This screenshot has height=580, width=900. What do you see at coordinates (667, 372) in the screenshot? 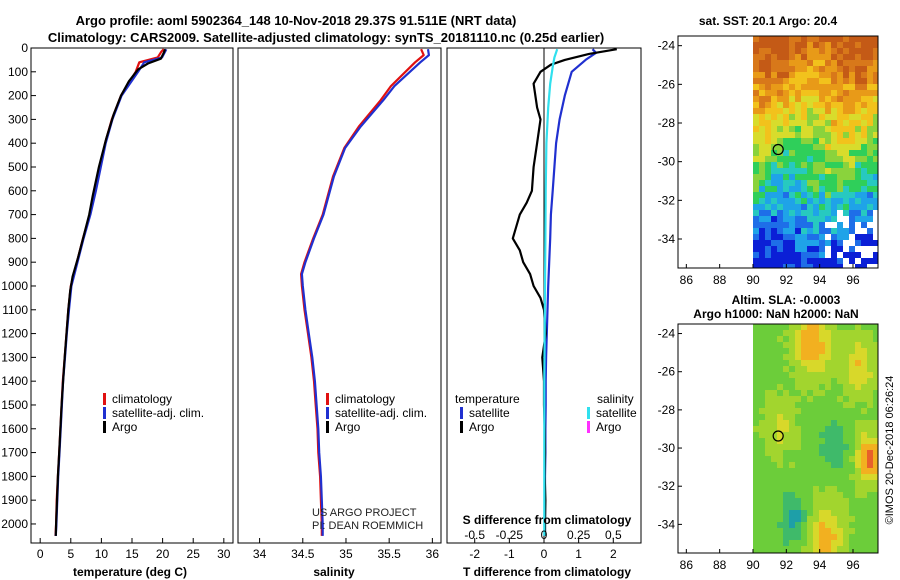
I see `y-tick-label: -26` at bounding box center [667, 372].